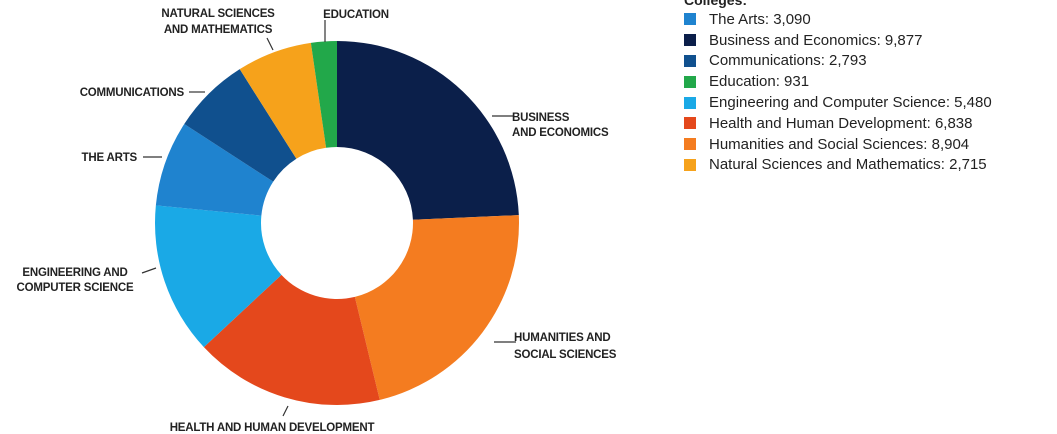  Describe the element at coordinates (436, 307) in the screenshot. I see `slice-humanities` at that location.